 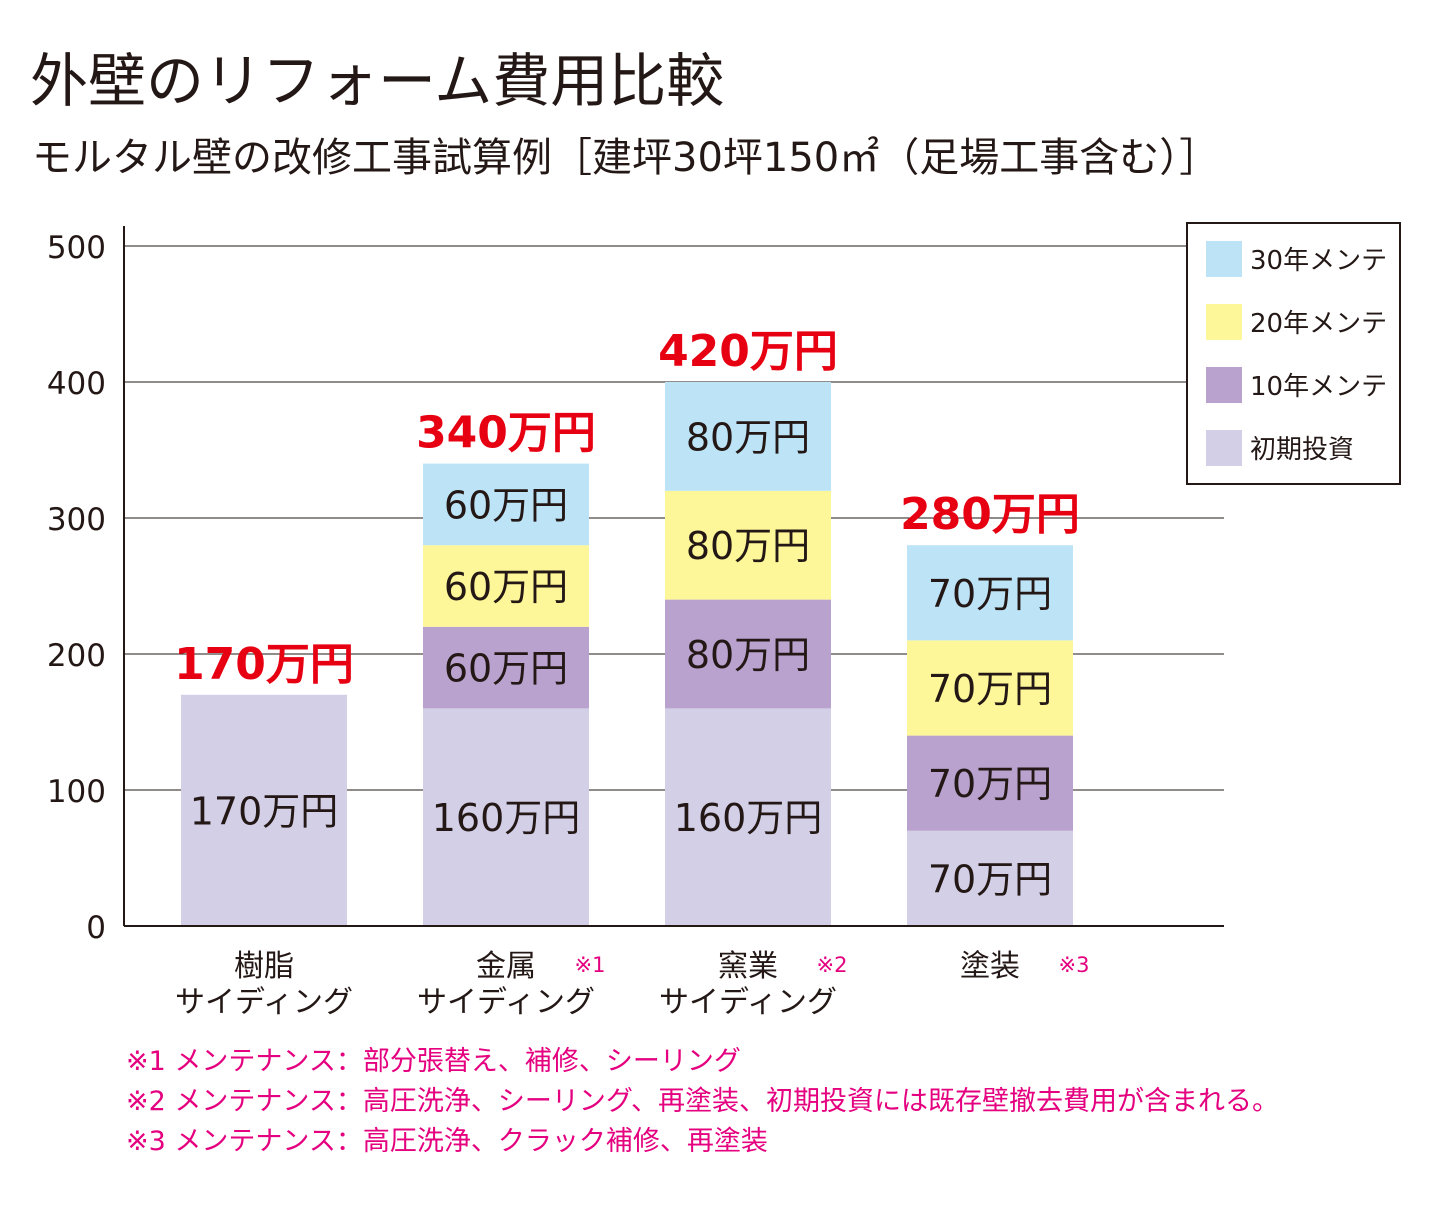 I want to click on chart-title: 外壁のリフォーム費用比較, so click(x=377, y=81).